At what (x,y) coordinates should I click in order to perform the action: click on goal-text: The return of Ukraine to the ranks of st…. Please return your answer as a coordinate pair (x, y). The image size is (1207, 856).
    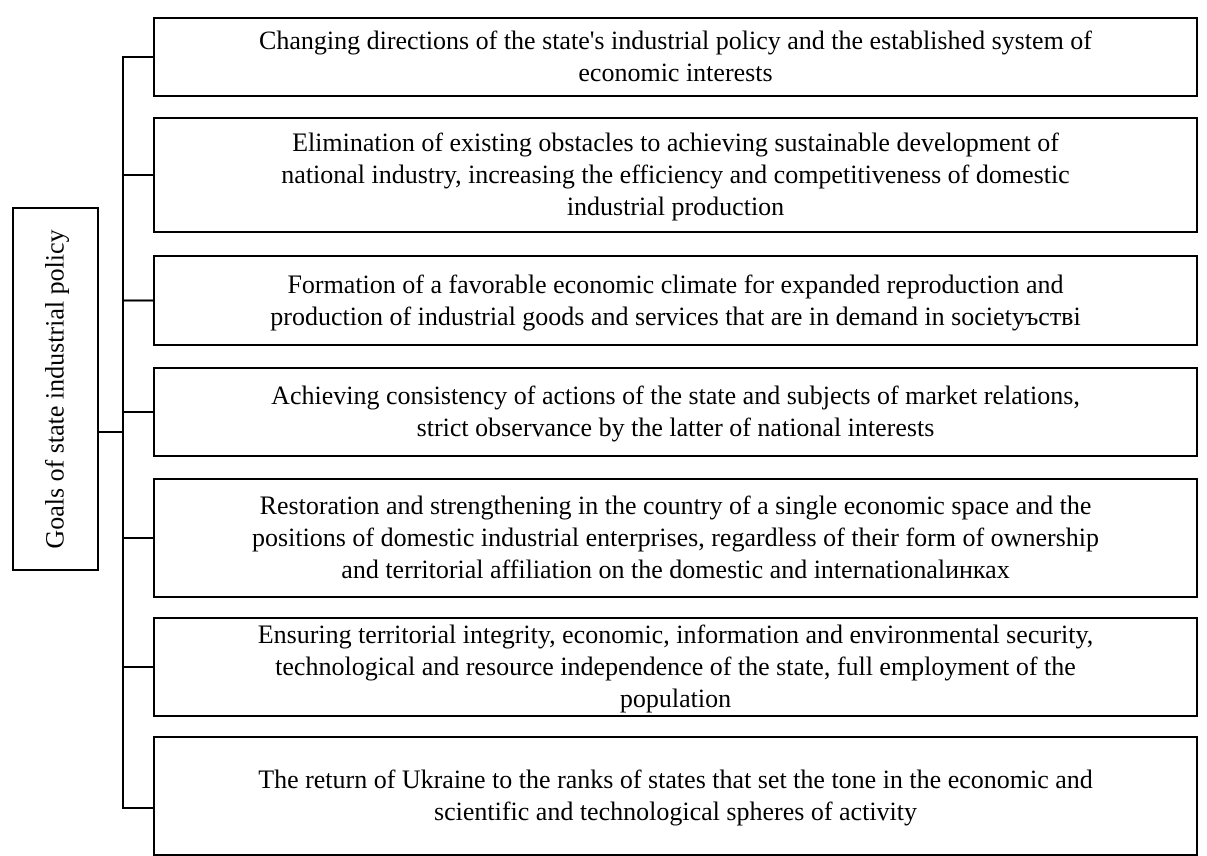
    Looking at the image, I should click on (675, 779).